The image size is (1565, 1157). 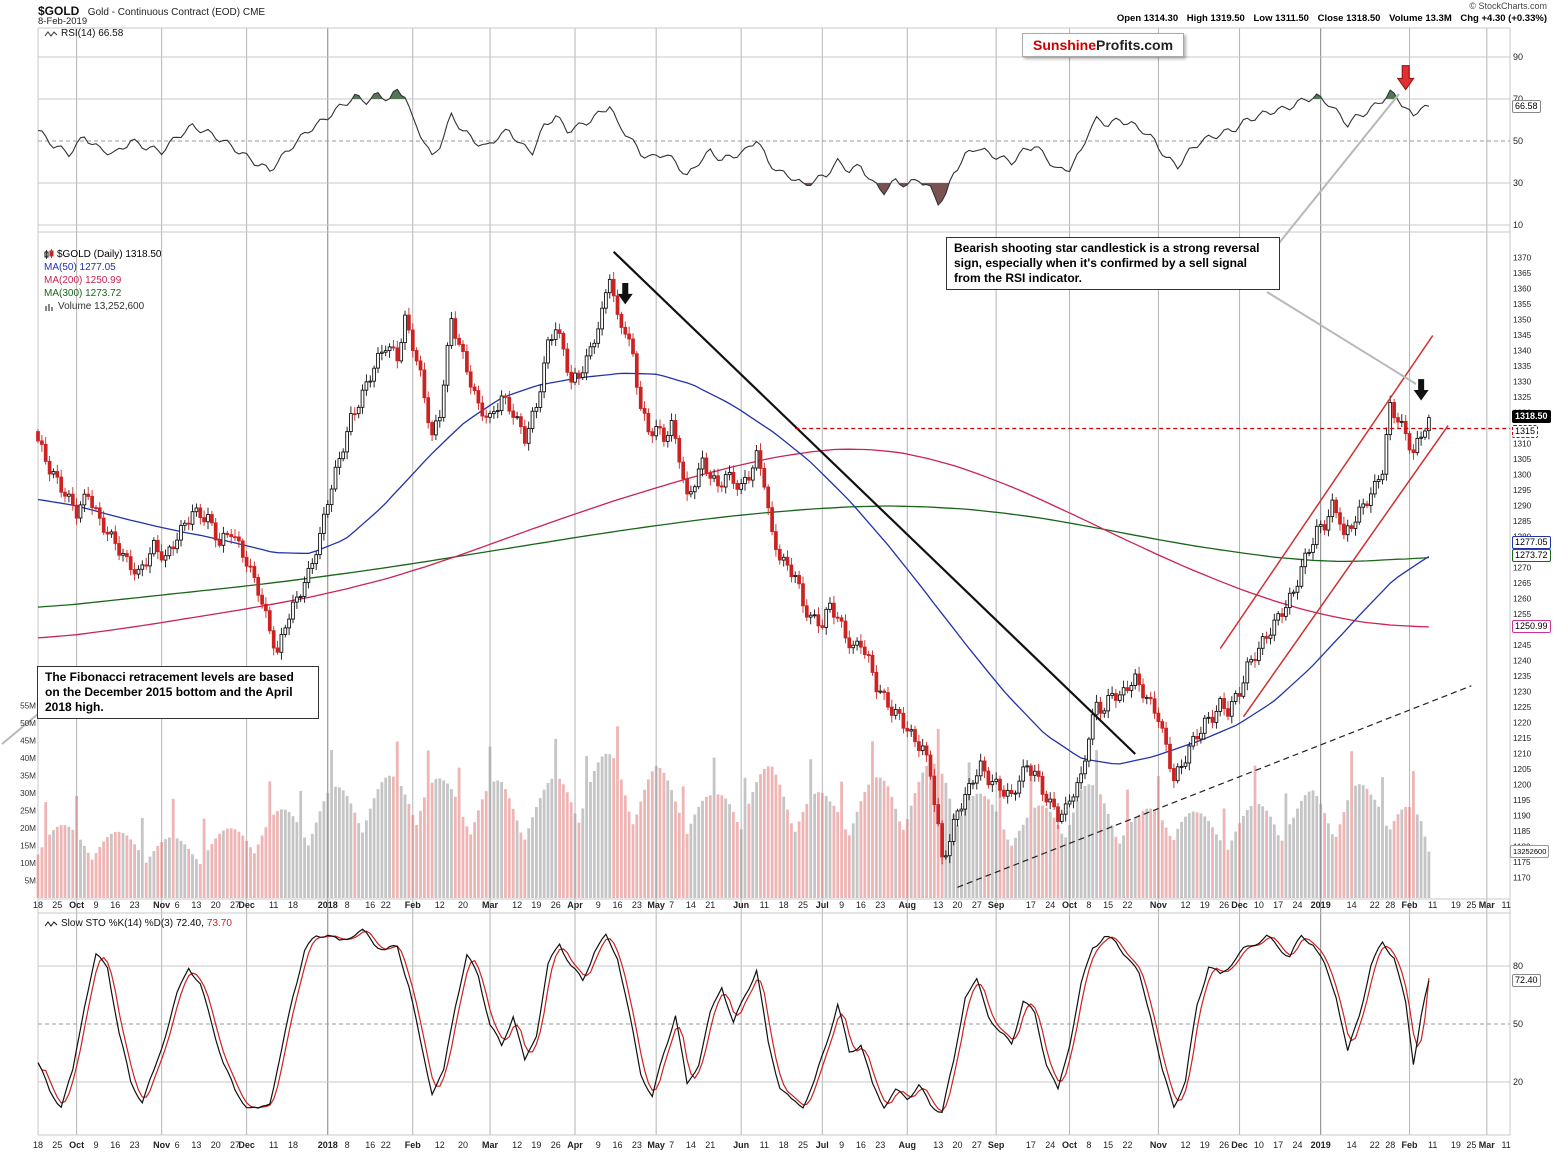 I want to click on svg-text: 17, so click(x=1031, y=1145).